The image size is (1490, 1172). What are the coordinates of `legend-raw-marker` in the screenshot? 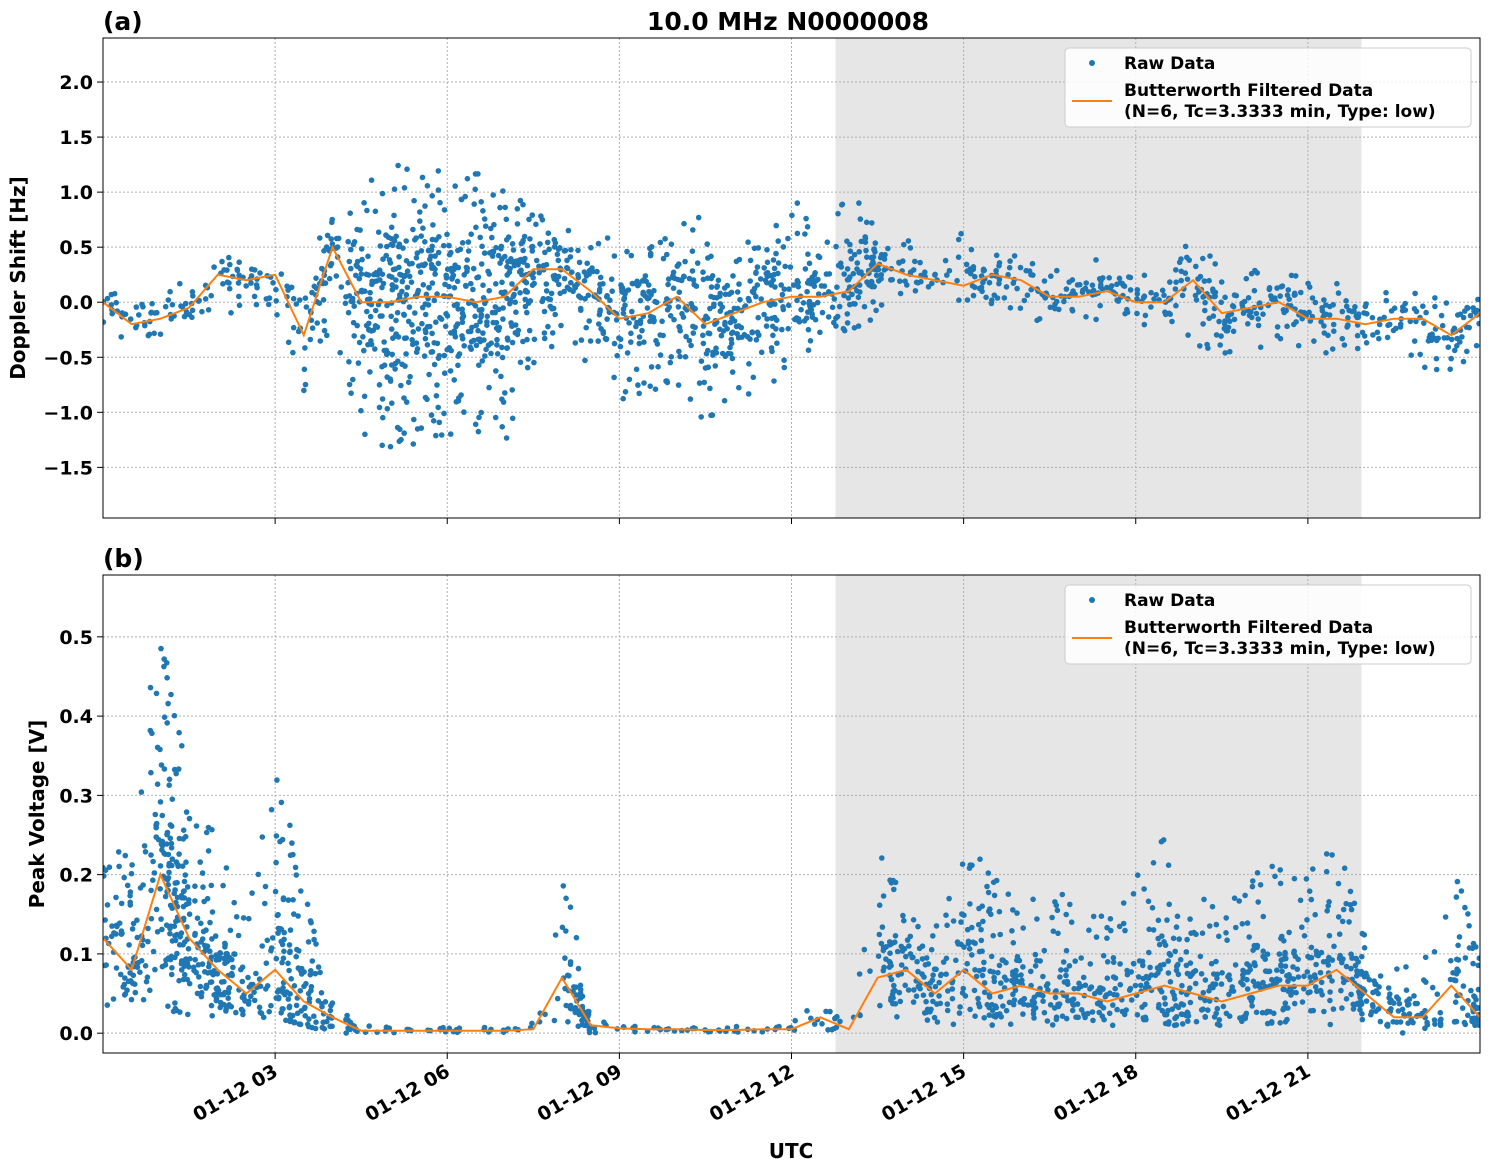 It's located at (1092, 600).